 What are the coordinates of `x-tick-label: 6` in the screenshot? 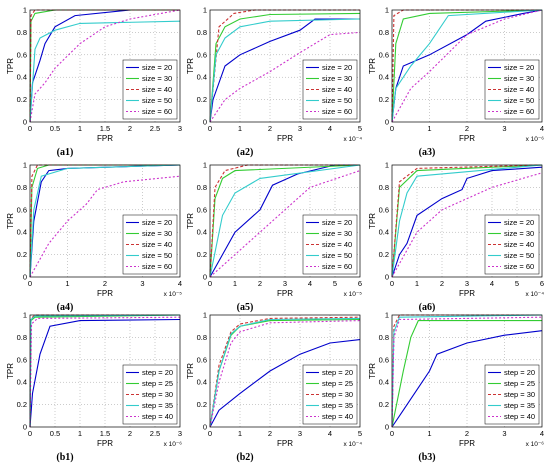 It's located at (542, 283).